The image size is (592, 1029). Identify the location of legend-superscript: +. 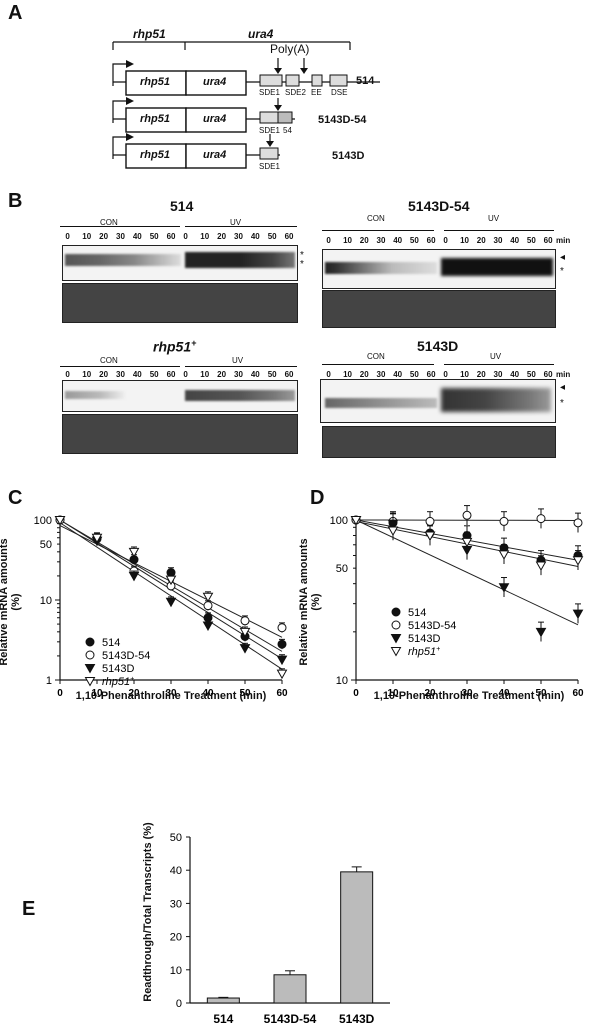
(132, 679).